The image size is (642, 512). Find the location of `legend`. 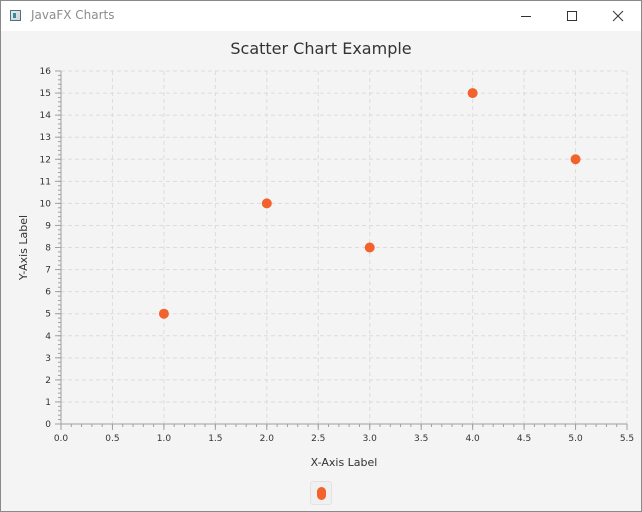

legend is located at coordinates (321, 493).